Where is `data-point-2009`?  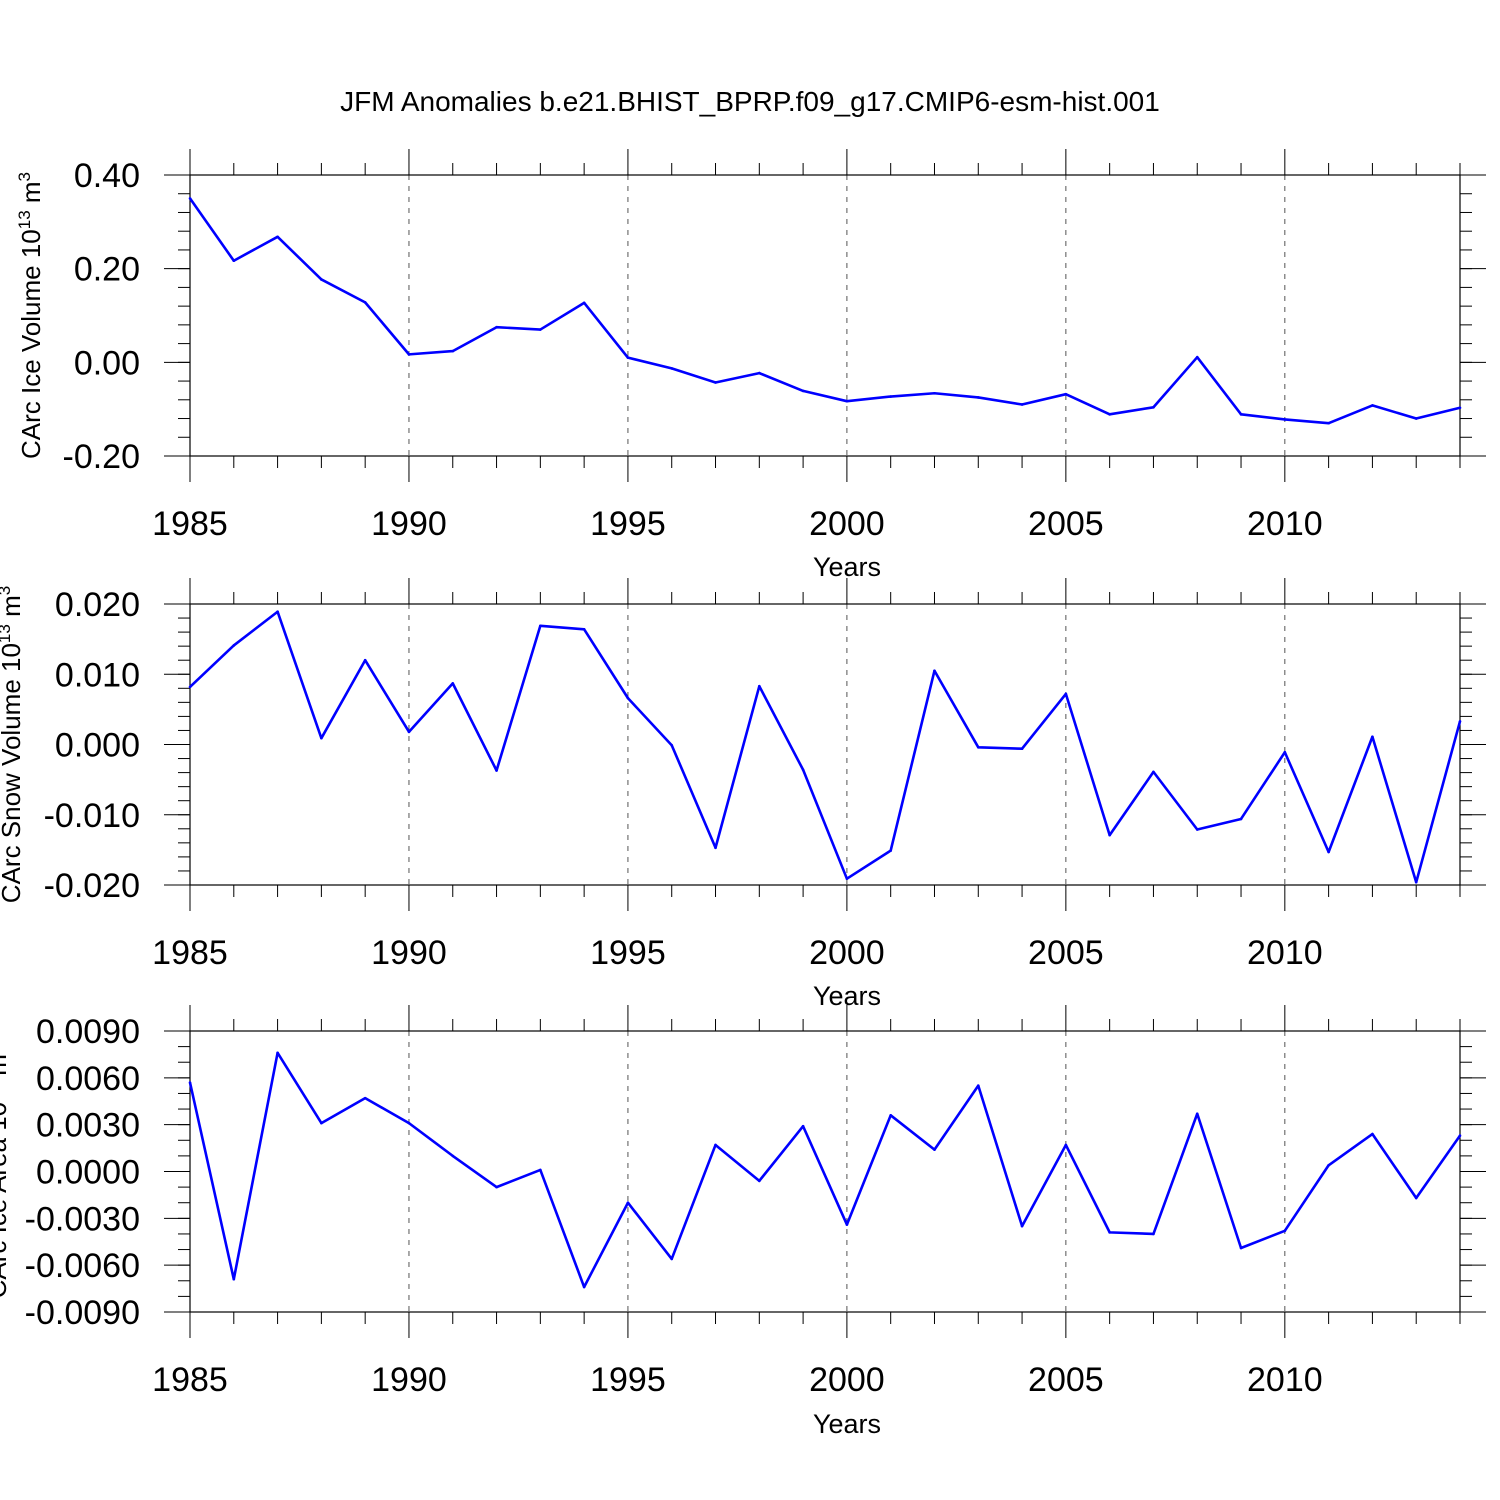 data-point-2009 is located at coordinates (1241, 819).